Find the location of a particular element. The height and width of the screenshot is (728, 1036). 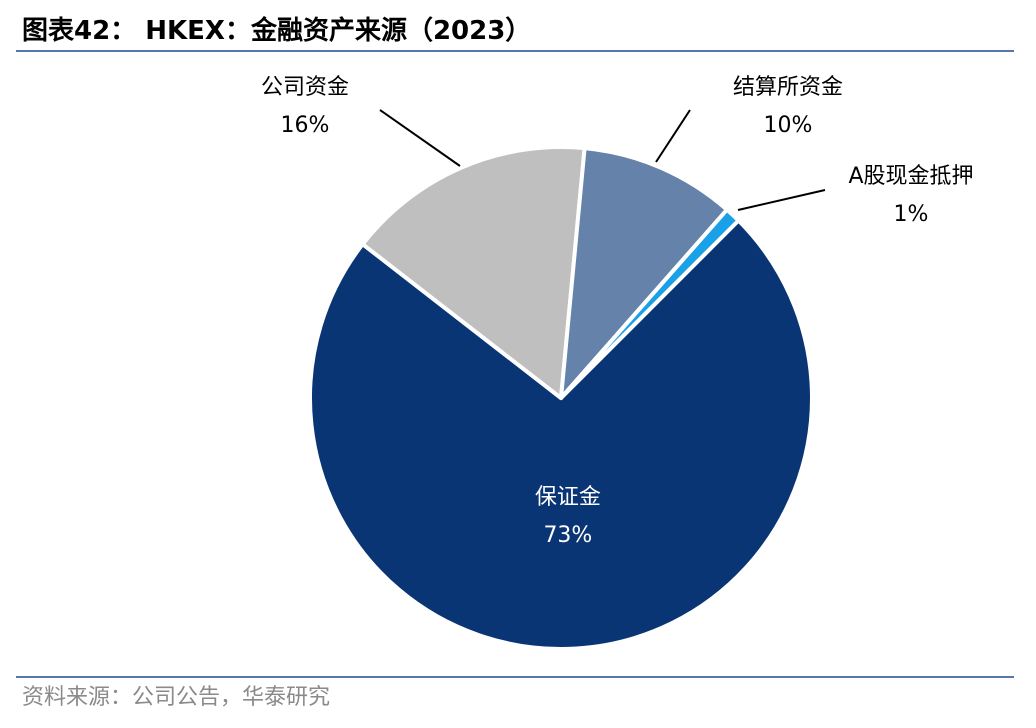

source-note: 资料来源：公司公告，华泰研究 is located at coordinates (176, 697).